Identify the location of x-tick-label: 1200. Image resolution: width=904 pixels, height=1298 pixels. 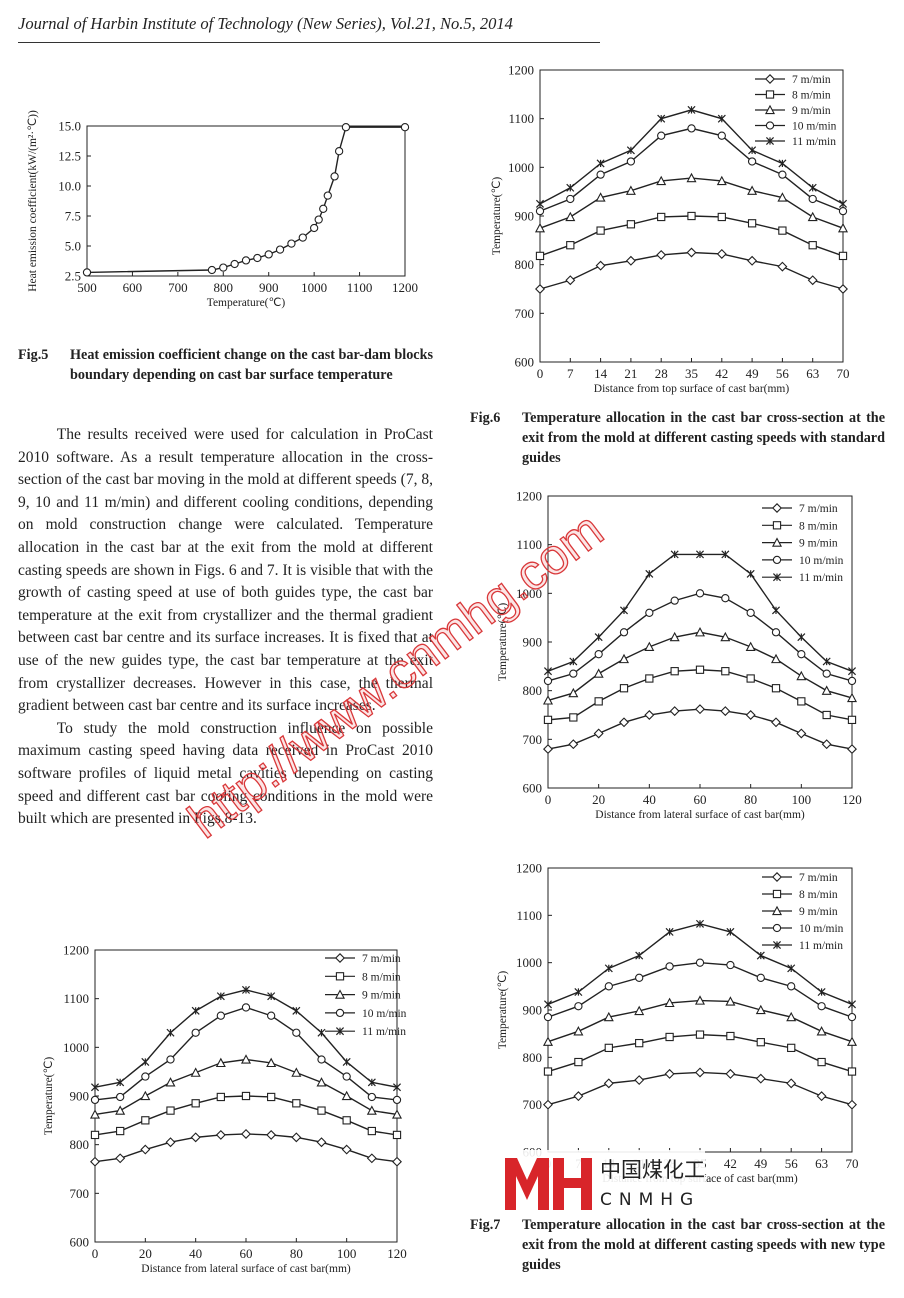
(405, 287).